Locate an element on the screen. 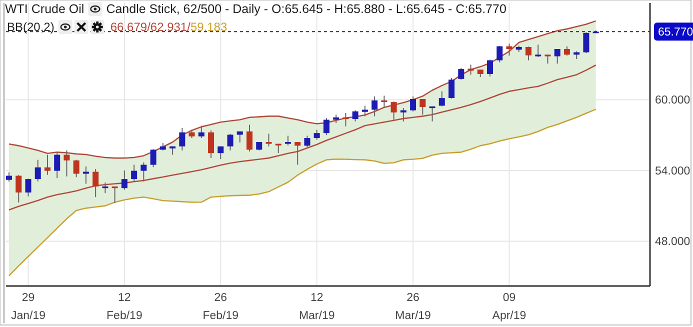  x-tick-label: 12 Mar/19 is located at coordinates (316, 307).